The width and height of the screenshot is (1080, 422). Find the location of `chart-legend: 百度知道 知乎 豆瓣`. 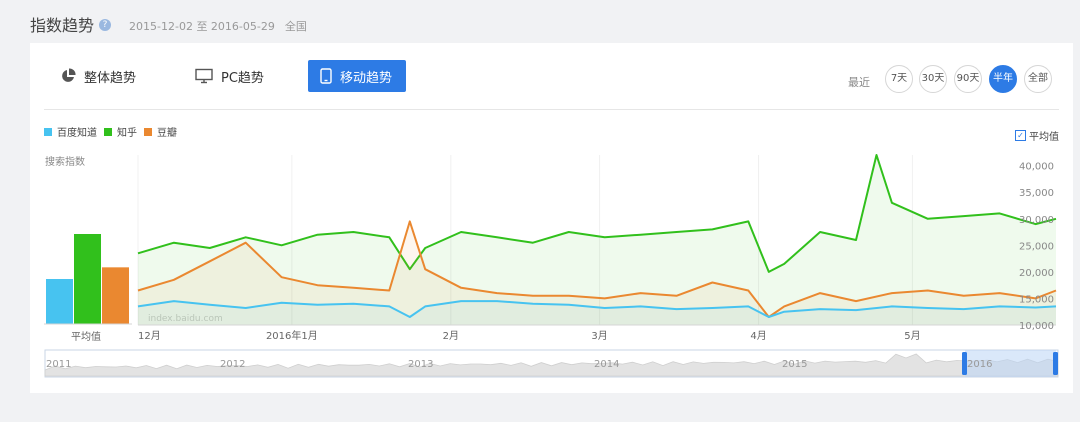

chart-legend: 百度知道 知乎 豆瓣 is located at coordinates (114, 131).